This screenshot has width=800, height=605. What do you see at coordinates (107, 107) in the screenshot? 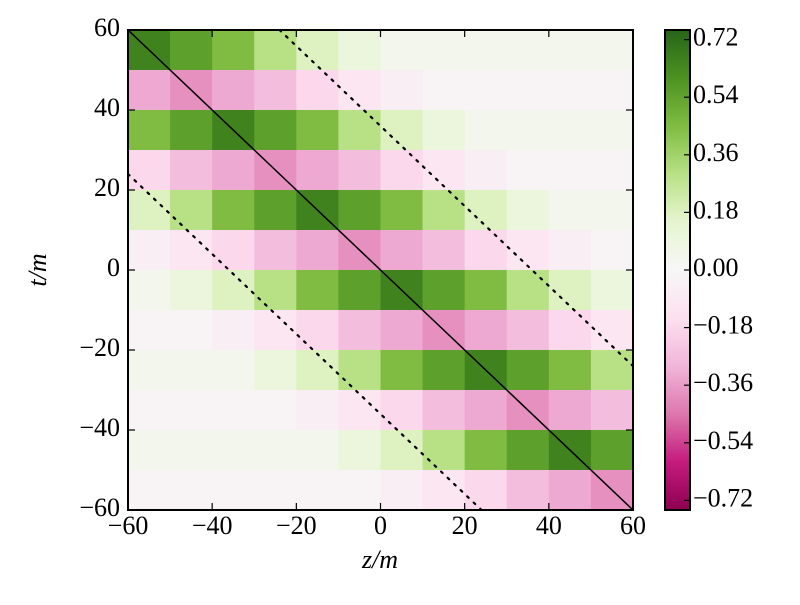
I see `y-tick-label: 40` at bounding box center [107, 107].